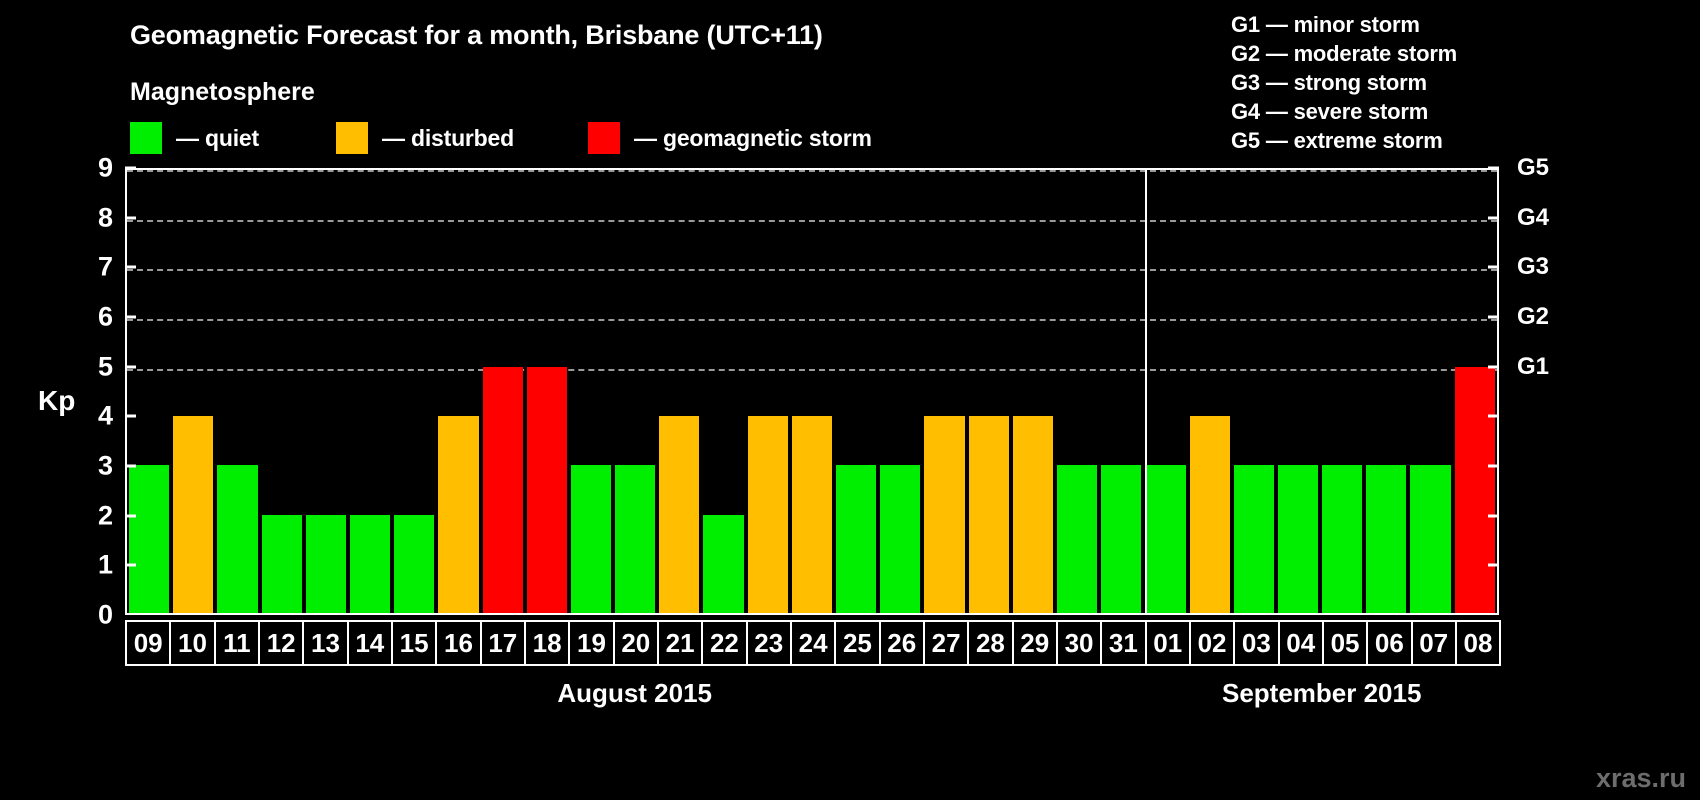  Describe the element at coordinates (1123, 643) in the screenshot. I see `day-label-31: 31` at that location.